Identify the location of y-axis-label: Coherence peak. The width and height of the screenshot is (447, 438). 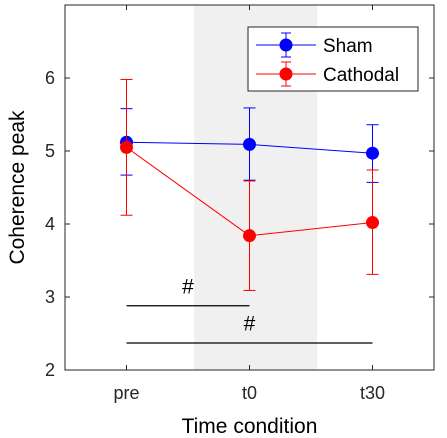
(17, 187).